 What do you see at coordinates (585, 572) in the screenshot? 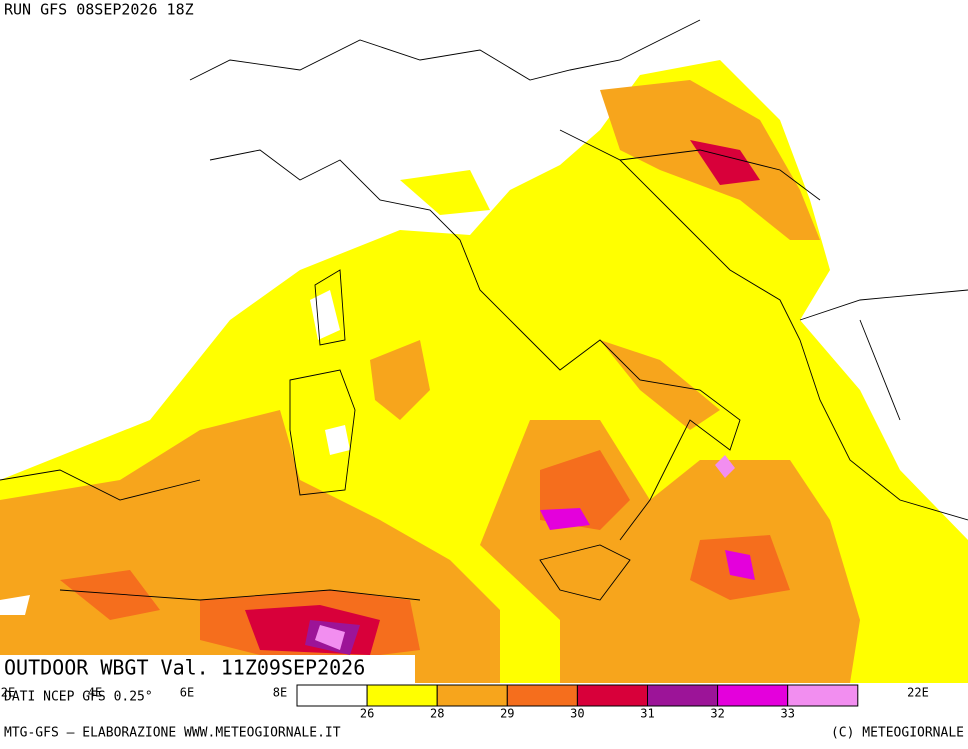
I see `coastline-sicily` at bounding box center [585, 572].